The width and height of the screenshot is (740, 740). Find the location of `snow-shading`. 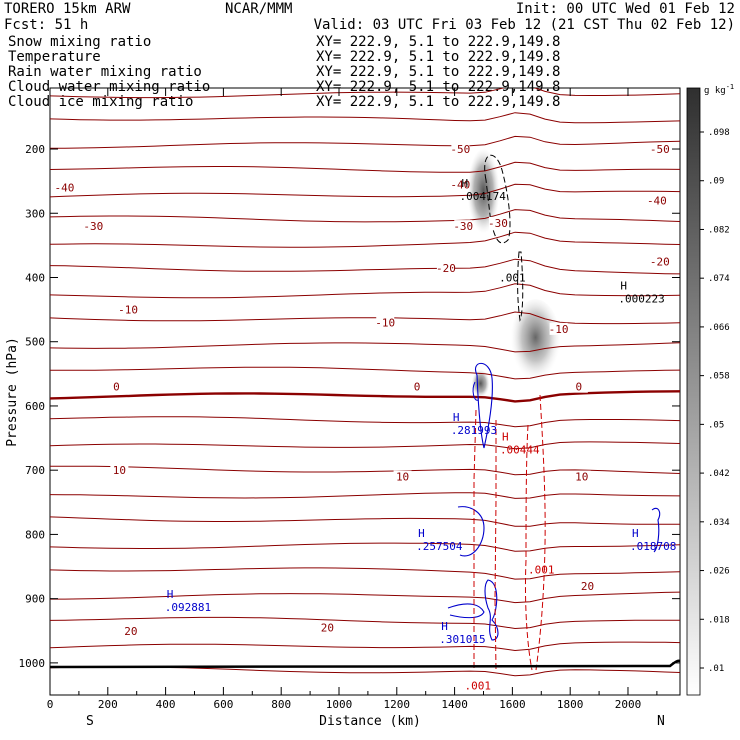

snow-shading is located at coordinates (535, 342).